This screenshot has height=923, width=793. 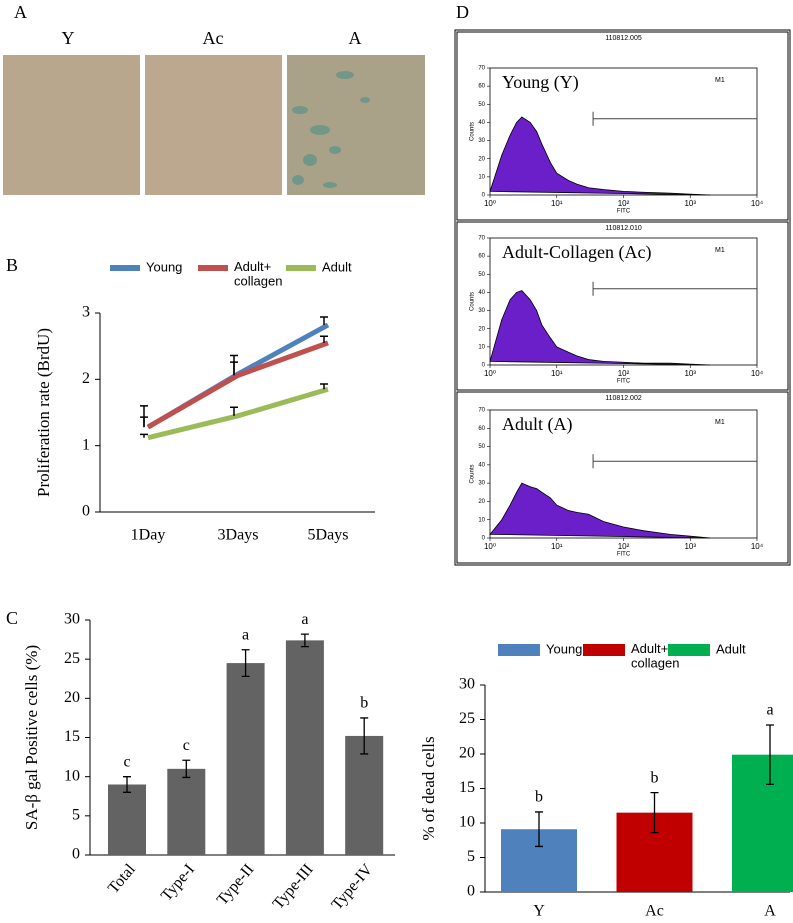 What do you see at coordinates (473, 473) in the screenshot?
I see `y-axis-label: Counts` at bounding box center [473, 473].